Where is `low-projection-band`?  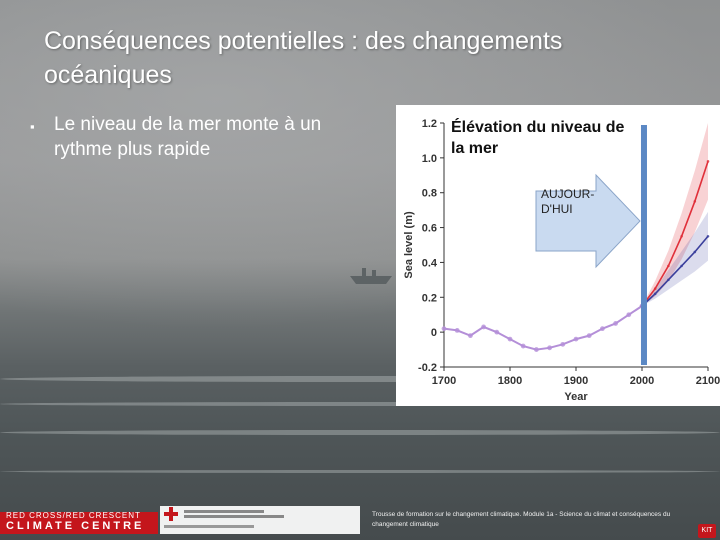
low-projection-band is located at coordinates (675, 258).